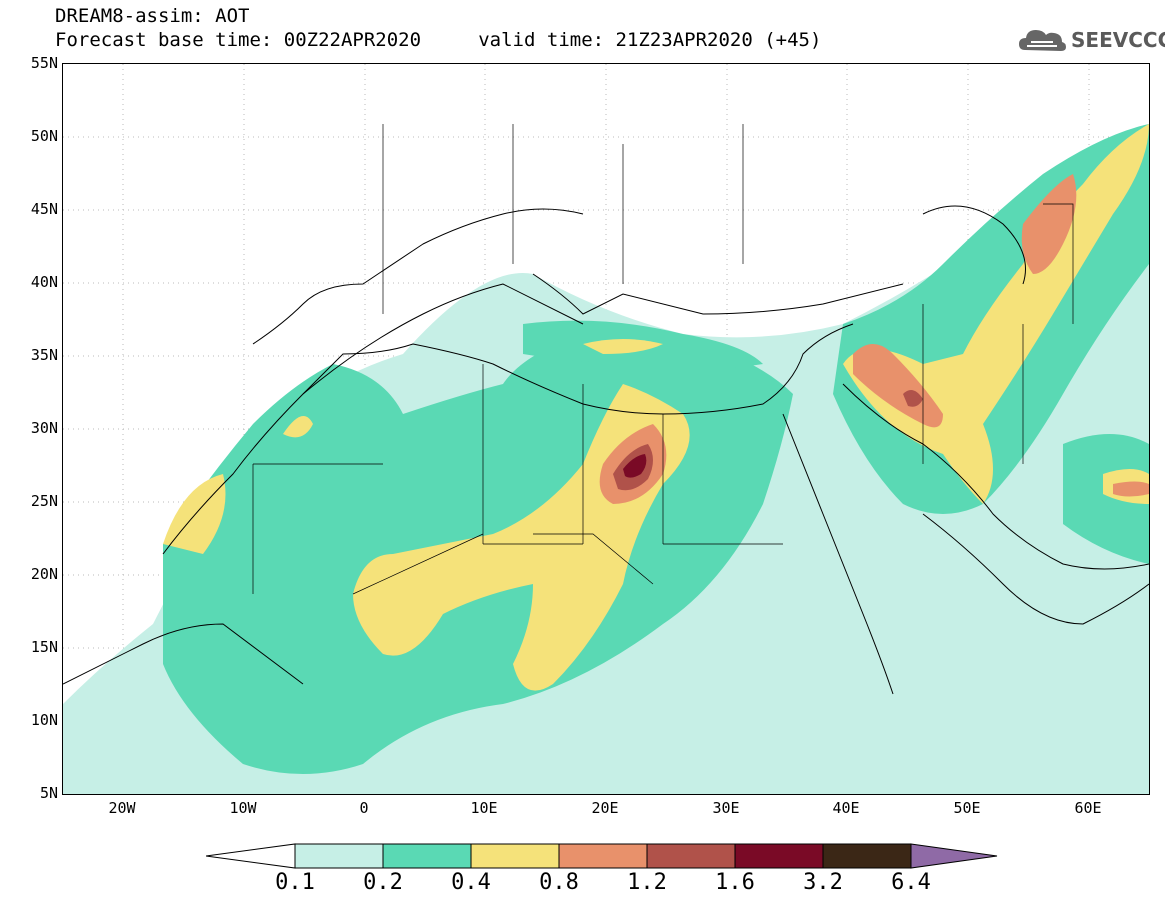  What do you see at coordinates (484, 808) in the screenshot?
I see `lon-label: 10E` at bounding box center [484, 808].